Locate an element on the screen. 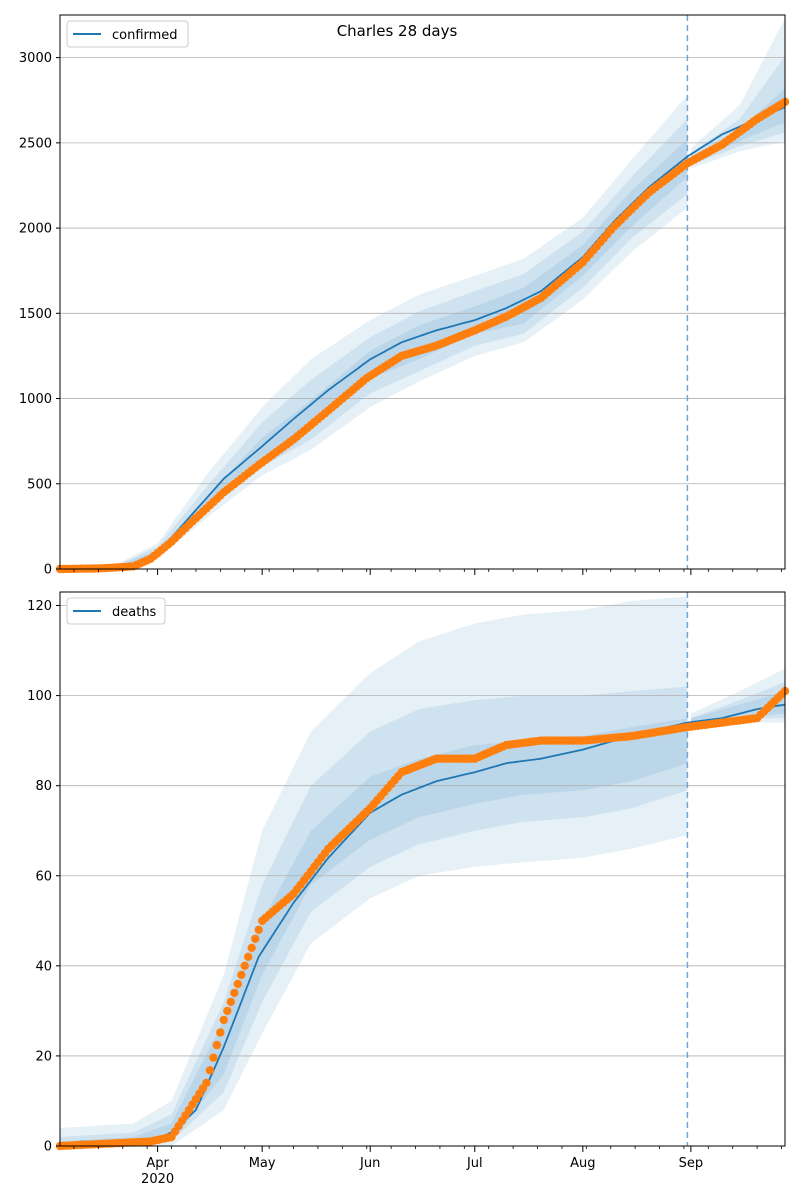  confirmed-y-axis: 0 500 1000 1500 2000 2500 3000 is located at coordinates (39, 314).